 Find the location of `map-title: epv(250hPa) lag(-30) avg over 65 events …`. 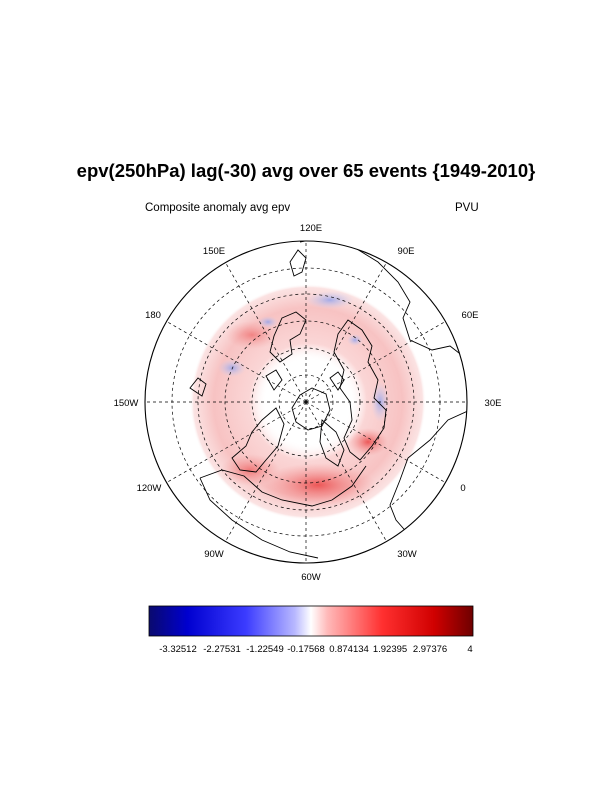

map-title: epv(250hPa) lag(-30) avg over 65 events … is located at coordinates (306, 170).